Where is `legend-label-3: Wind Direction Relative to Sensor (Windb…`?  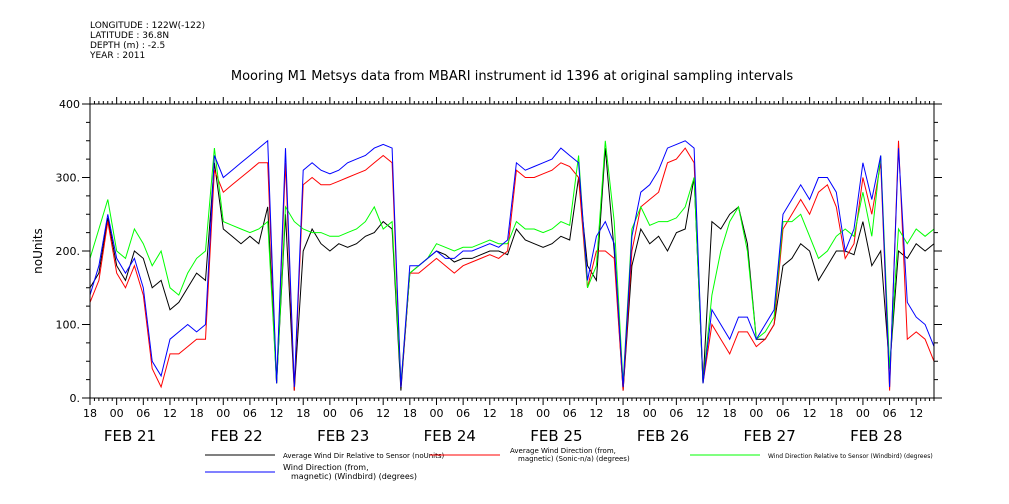 legend-label-3: Wind Direction Relative to Sensor (Windb… is located at coordinates (850, 456).